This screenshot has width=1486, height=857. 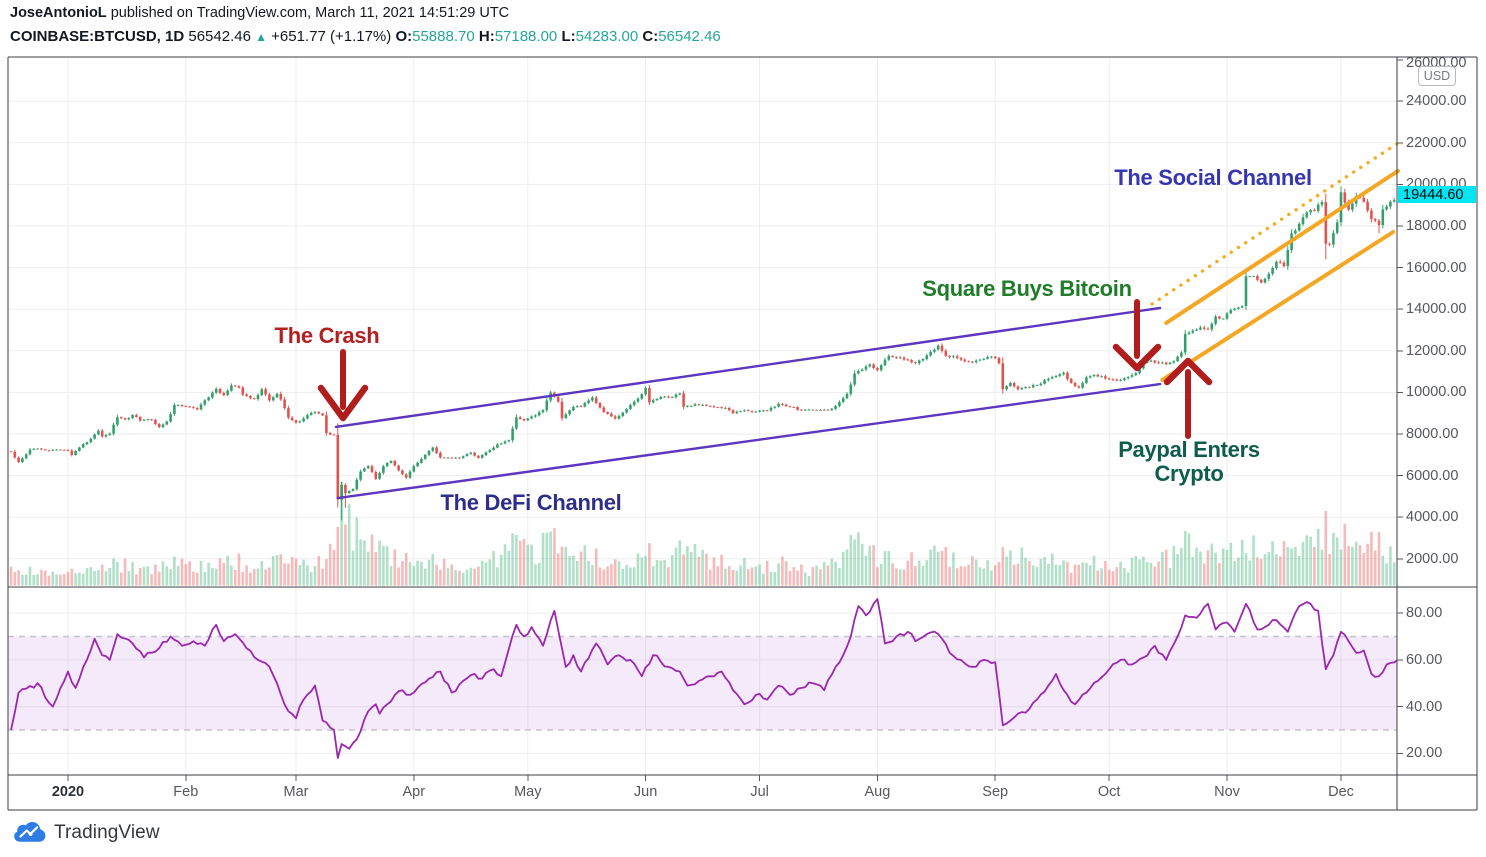 What do you see at coordinates (1436, 350) in the screenshot?
I see `price-tick-label: 12000.00` at bounding box center [1436, 350].